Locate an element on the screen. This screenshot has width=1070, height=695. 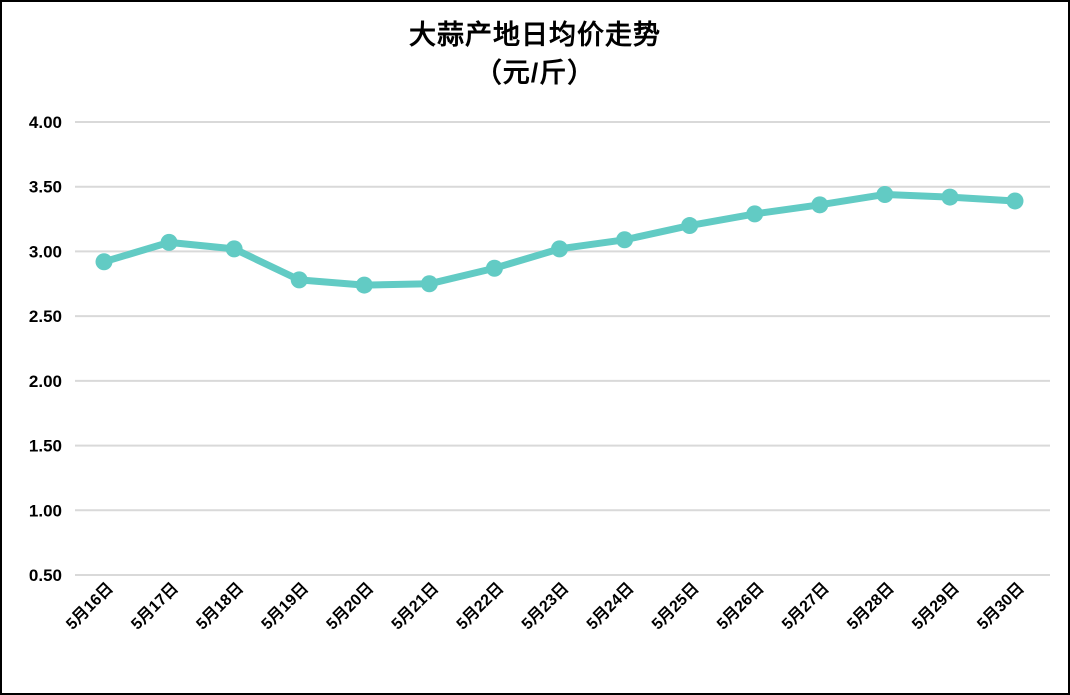
x-axis-tick-label: 5月27日 is located at coordinates (805, 606).